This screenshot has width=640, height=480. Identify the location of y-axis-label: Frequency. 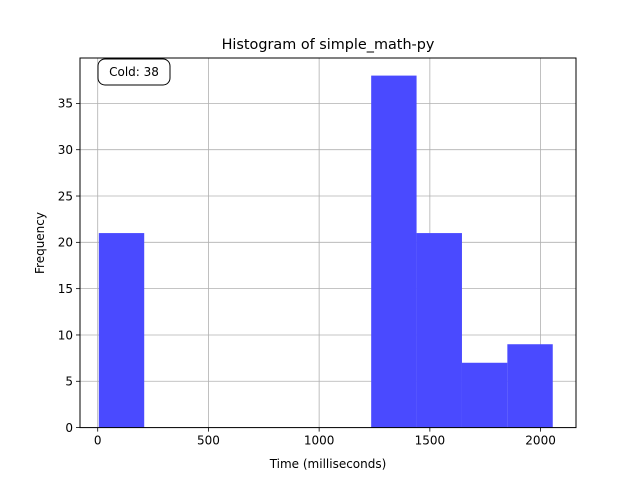
(40, 243).